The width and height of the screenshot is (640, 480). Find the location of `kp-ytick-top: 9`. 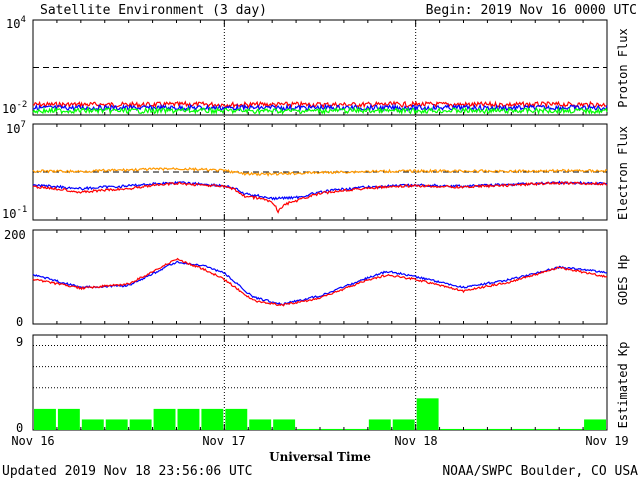

kp-ytick-top: 9 is located at coordinates (19, 342).